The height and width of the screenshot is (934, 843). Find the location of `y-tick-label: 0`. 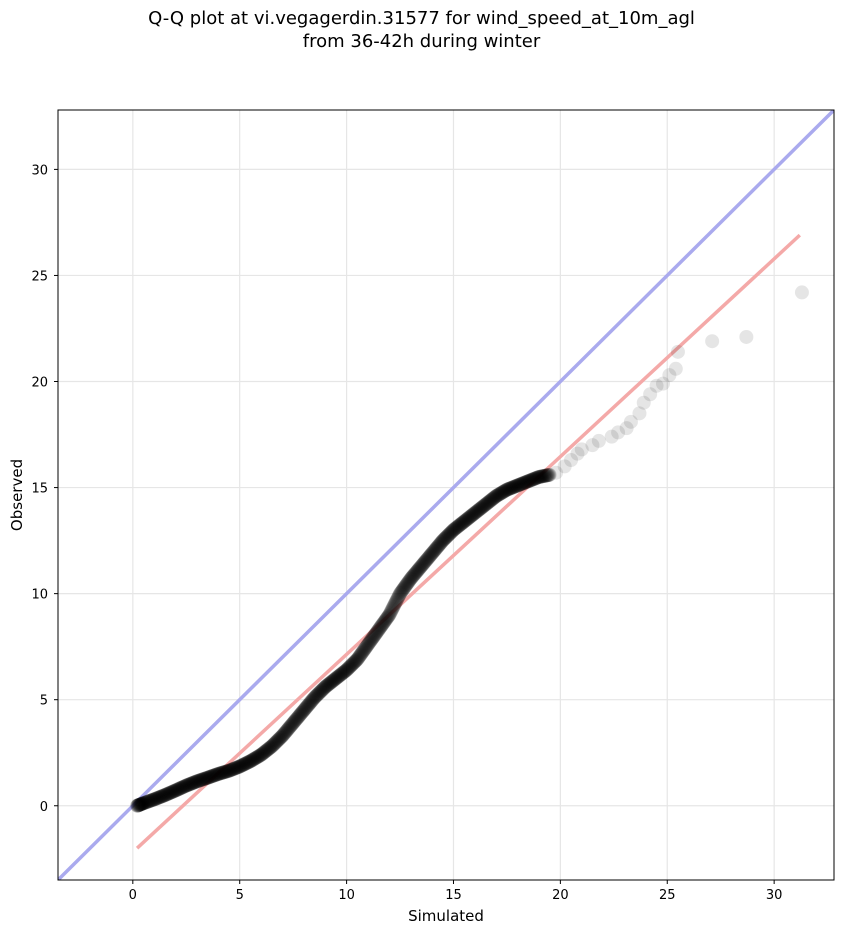

y-tick-label: 0 is located at coordinates (44, 807).